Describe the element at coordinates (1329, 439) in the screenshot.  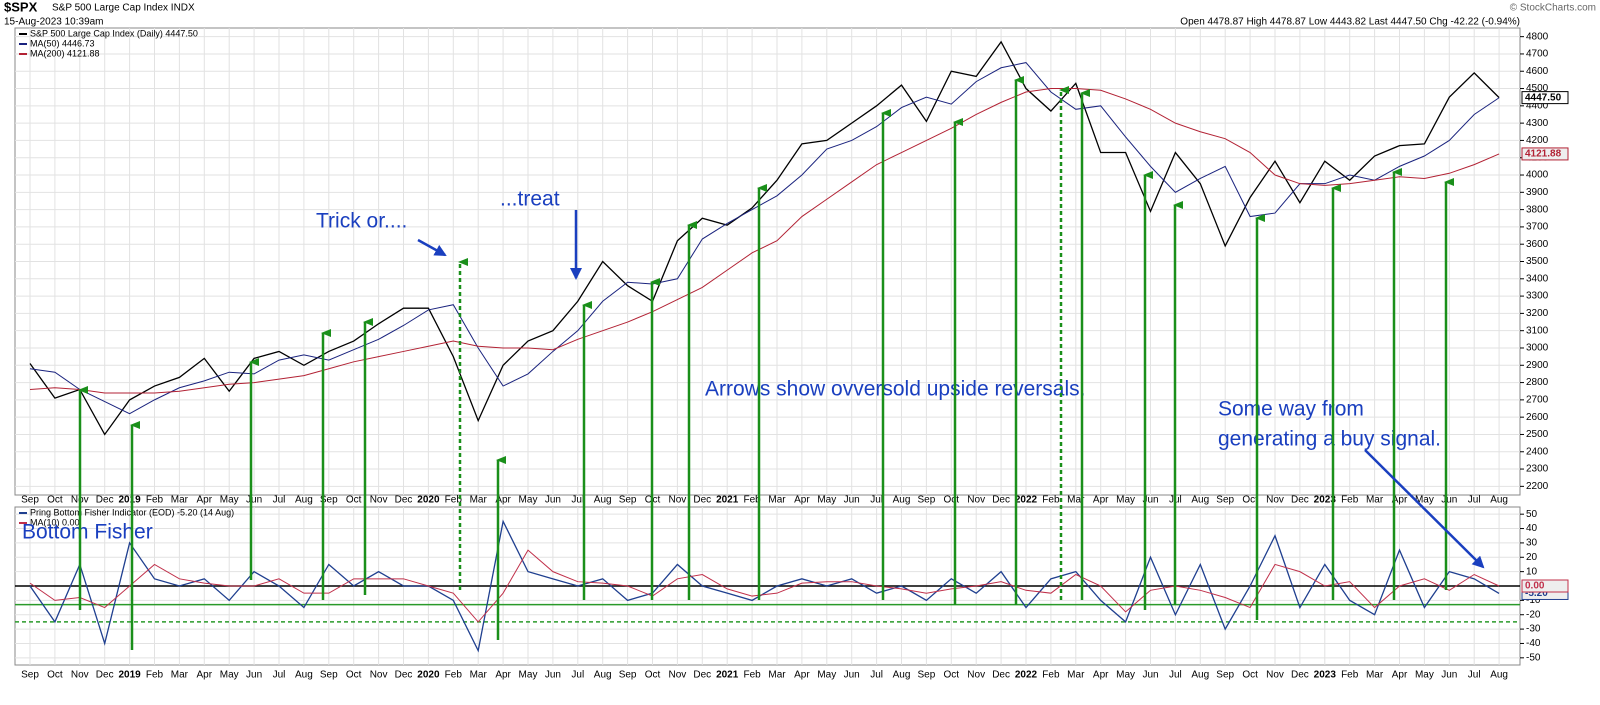
I see `annotation: generating a buy signal.` at that location.